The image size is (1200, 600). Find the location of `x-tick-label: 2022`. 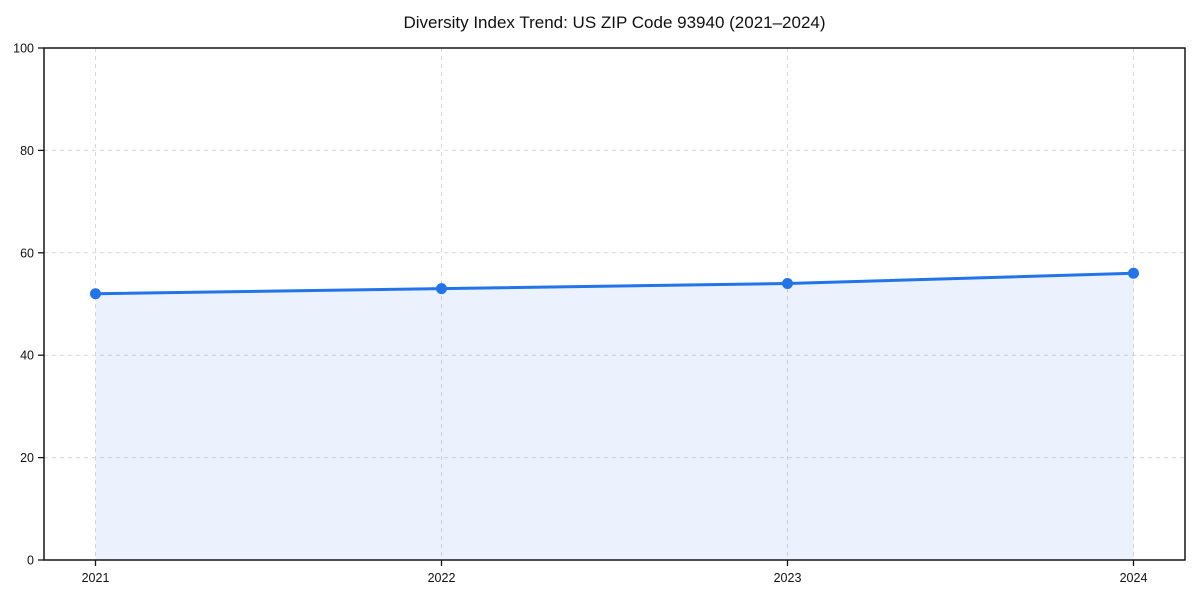

x-tick-label: 2022 is located at coordinates (442, 578).